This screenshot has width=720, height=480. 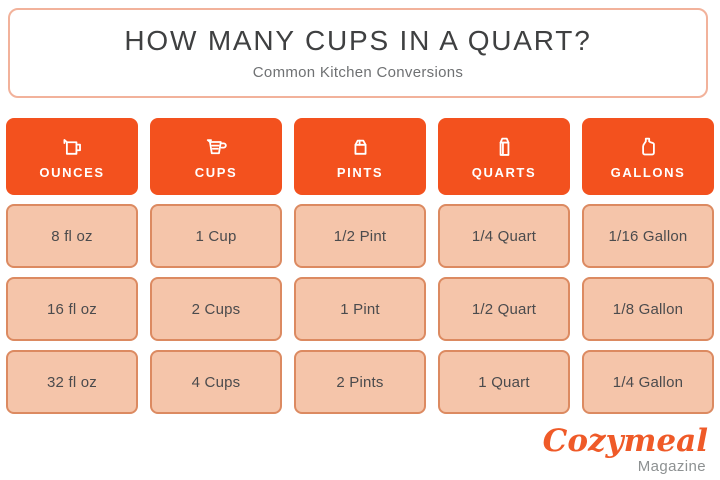 What do you see at coordinates (72, 309) in the screenshot?
I see `conversion-cell-ounces-2: 16 fl oz` at bounding box center [72, 309].